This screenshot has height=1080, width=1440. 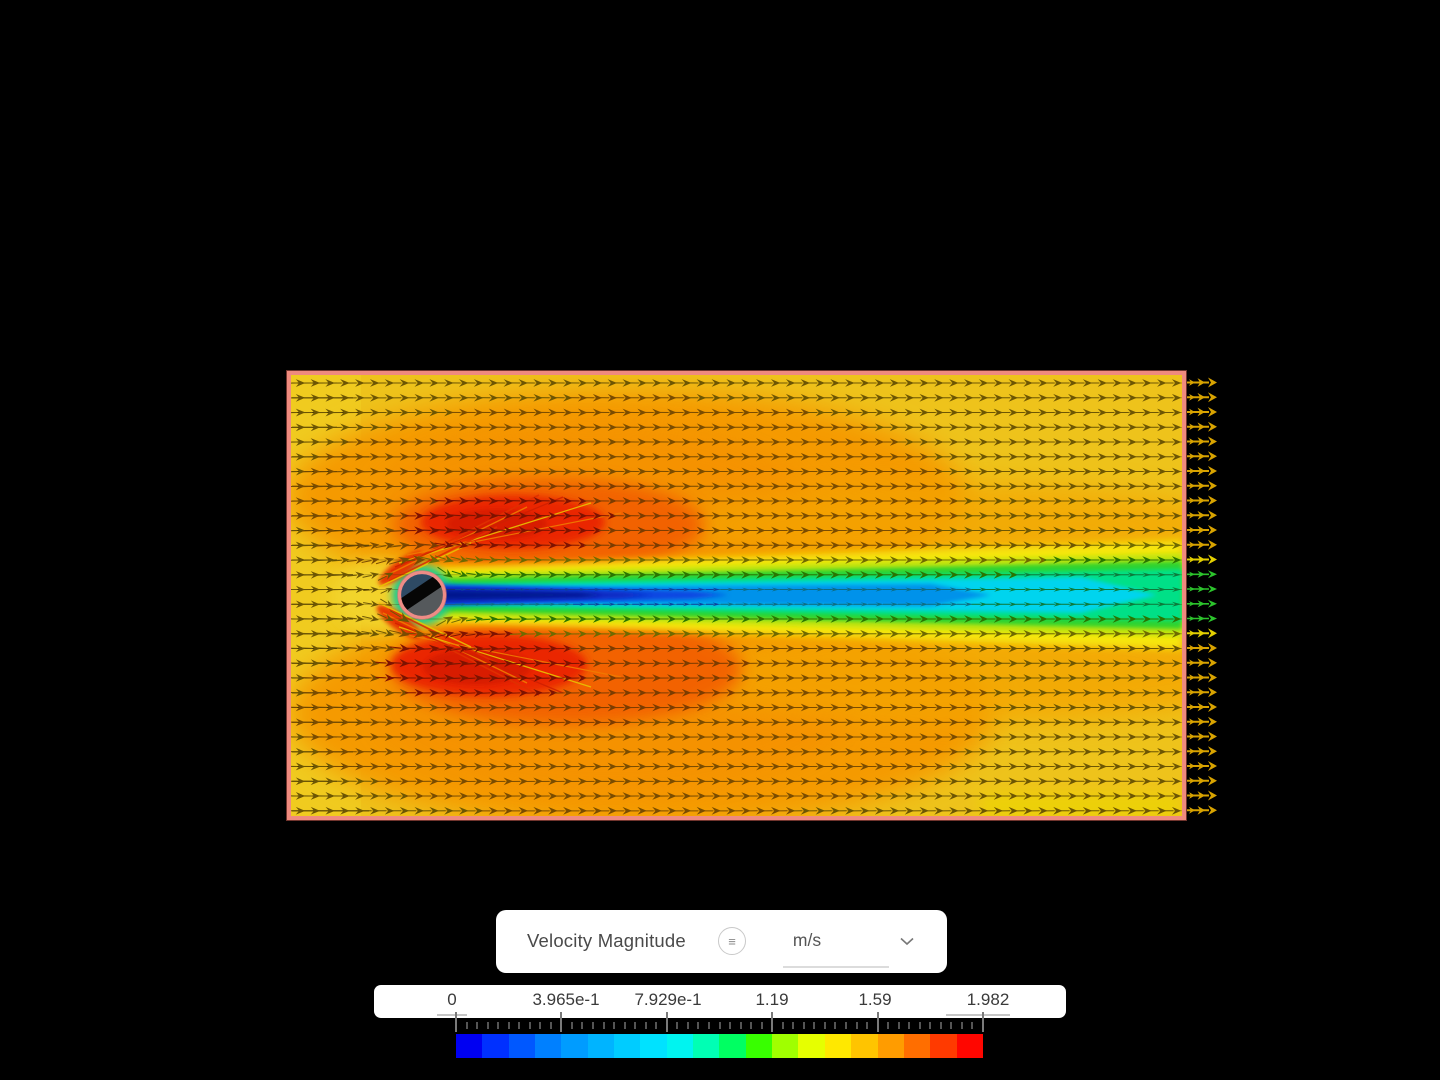 I want to click on unit-value: m/s, so click(x=807, y=940).